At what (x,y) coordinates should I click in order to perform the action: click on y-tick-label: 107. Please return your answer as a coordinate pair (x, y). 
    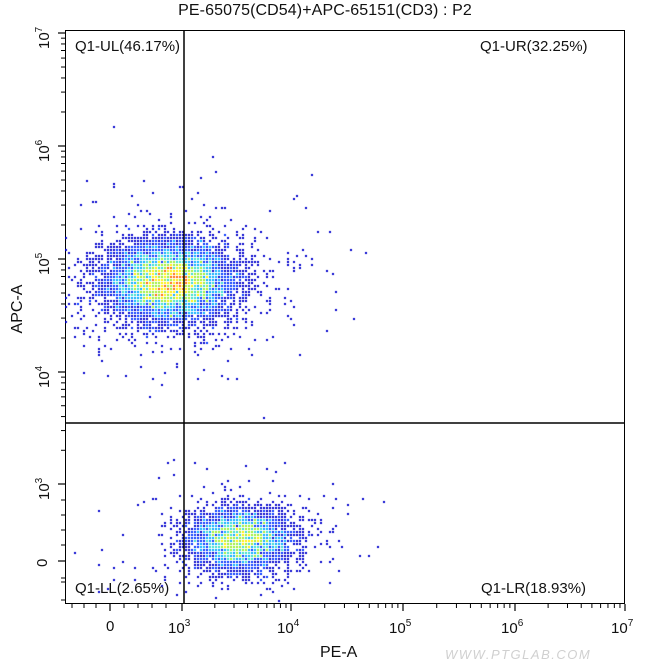
    Looking at the image, I should click on (43, 37).